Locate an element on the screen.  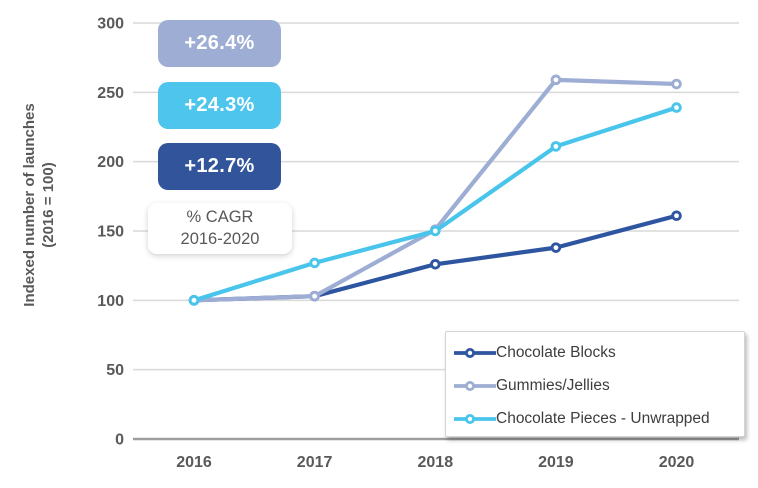
cagr-badge-chocolate-pieces: +24.3% is located at coordinates (219, 105).